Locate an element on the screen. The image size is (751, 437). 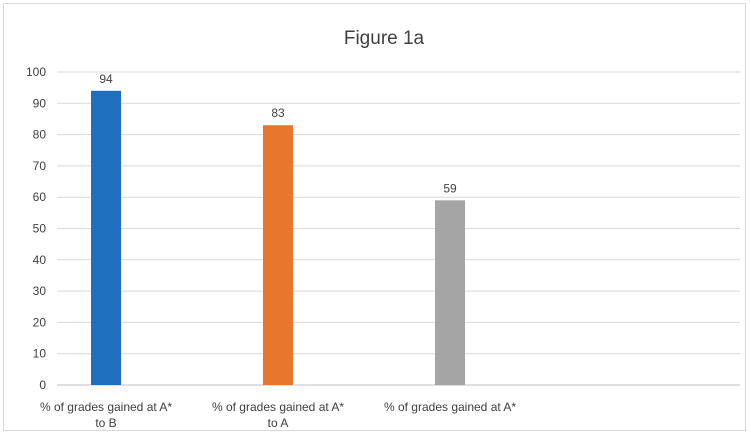
y-axis-tick-labels: 0 10 20 30 40 50 60 70 80 90 100 is located at coordinates (36, 228).